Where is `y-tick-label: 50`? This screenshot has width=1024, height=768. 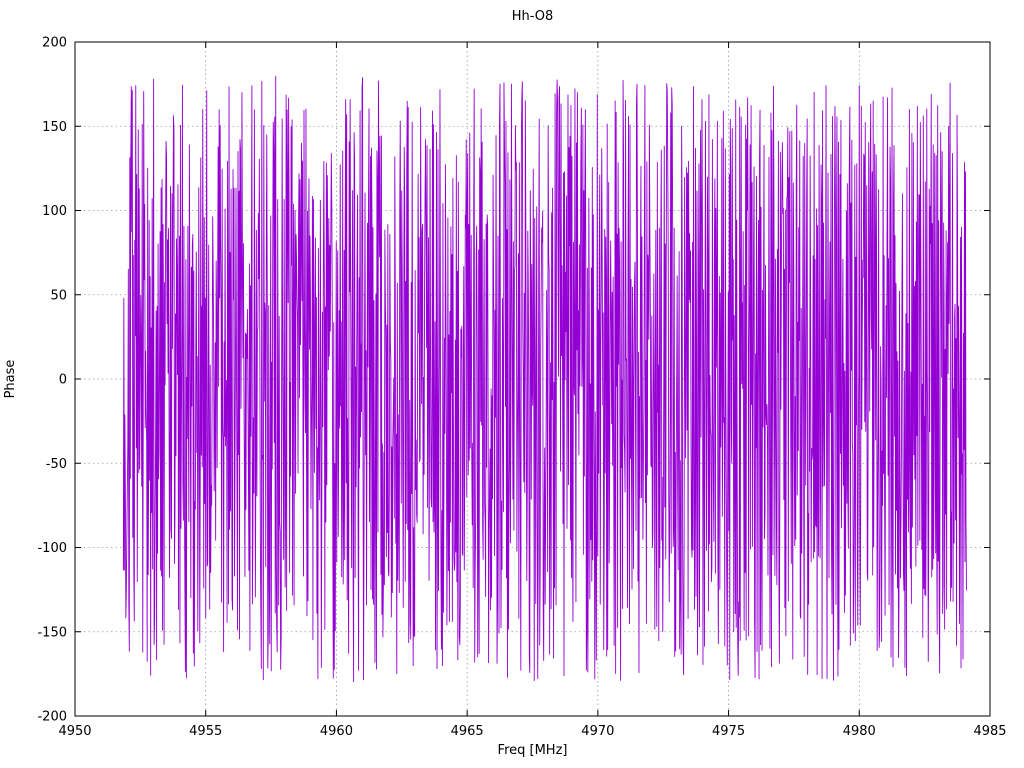 y-tick-label: 50 is located at coordinates (58, 295).